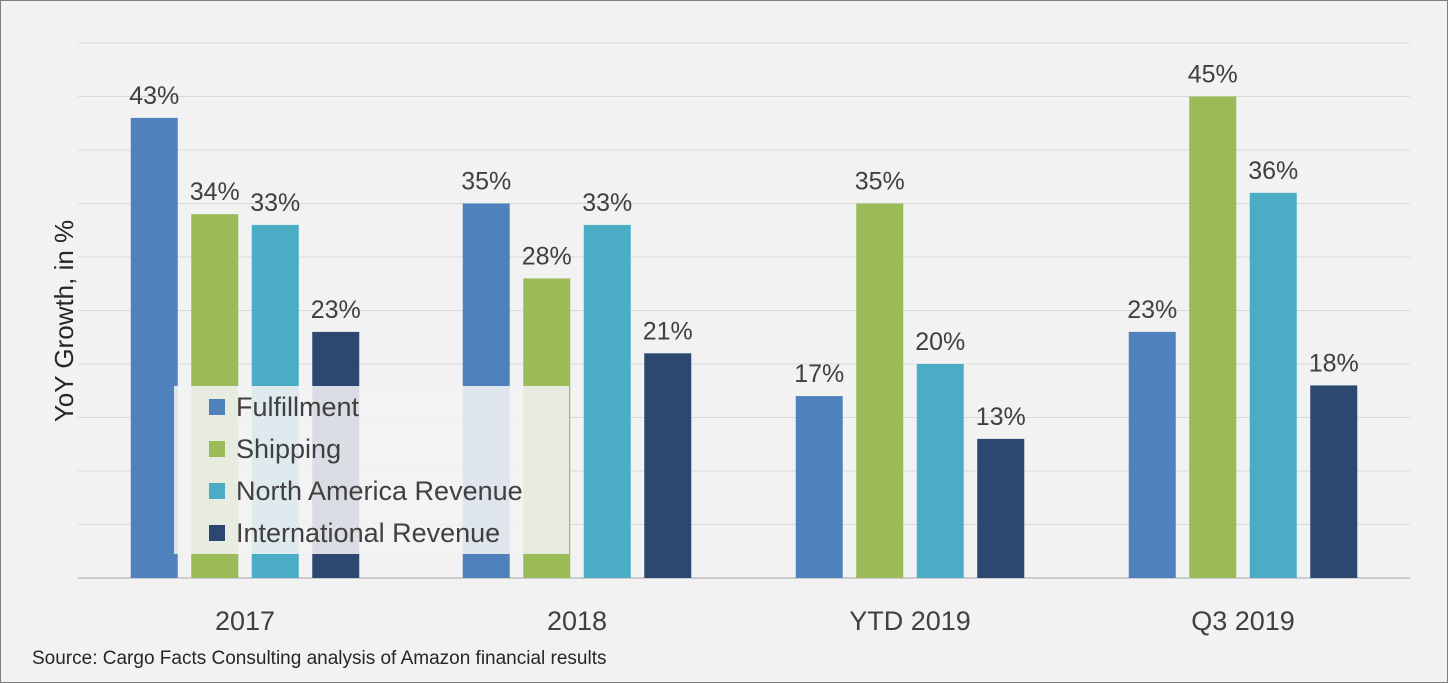 This screenshot has width=1448, height=683. I want to click on data-label-shipping-ytd-2019: 35%, so click(880, 182).